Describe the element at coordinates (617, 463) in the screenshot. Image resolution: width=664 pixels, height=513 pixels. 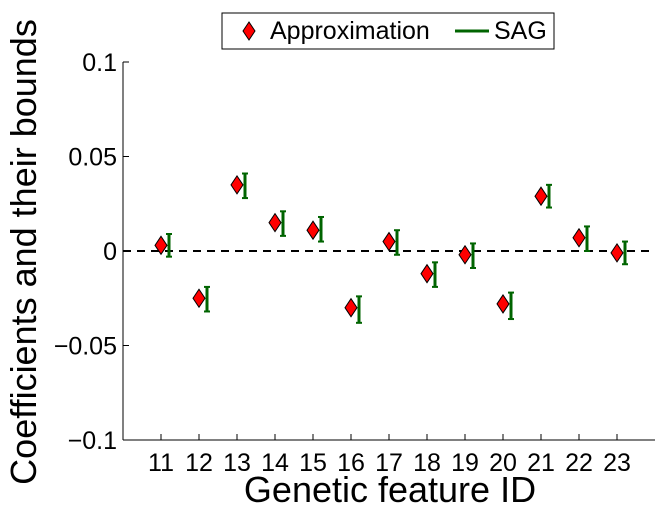
I see `x-tick-label: 23` at that location.